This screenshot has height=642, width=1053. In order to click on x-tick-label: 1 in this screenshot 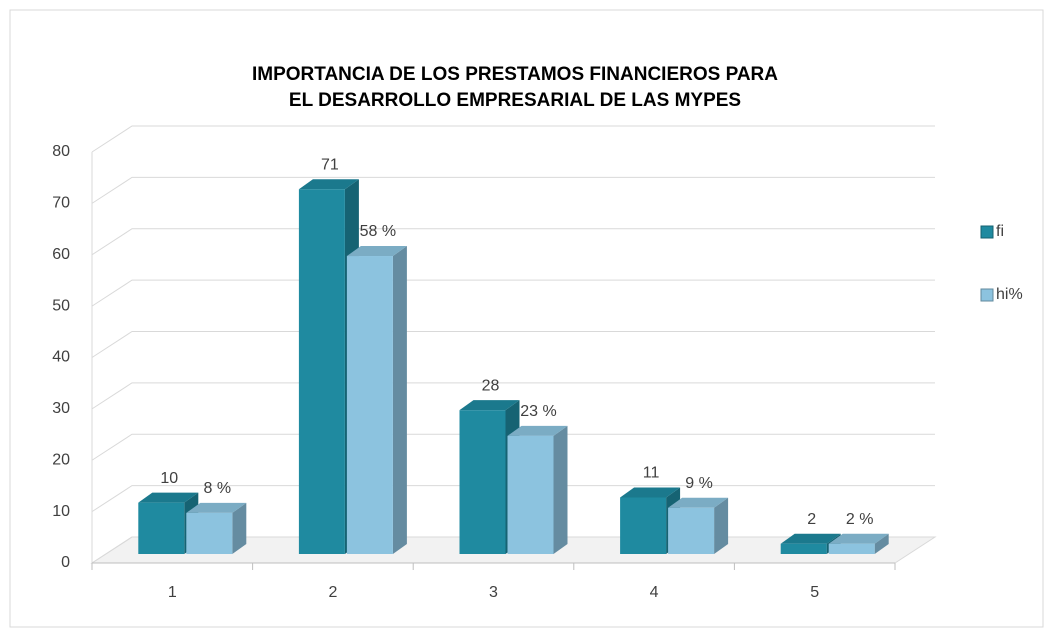, I will do `click(172, 592)`.